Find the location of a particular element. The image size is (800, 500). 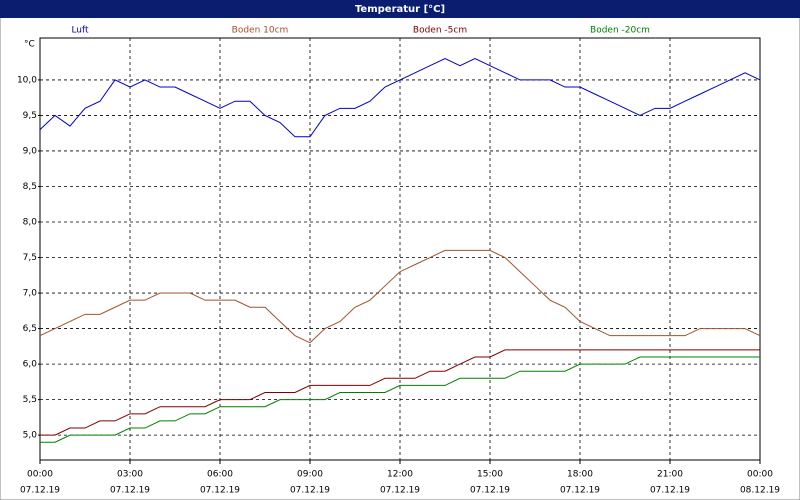

y-tick-label: 6,5 is located at coordinates (30, 329).